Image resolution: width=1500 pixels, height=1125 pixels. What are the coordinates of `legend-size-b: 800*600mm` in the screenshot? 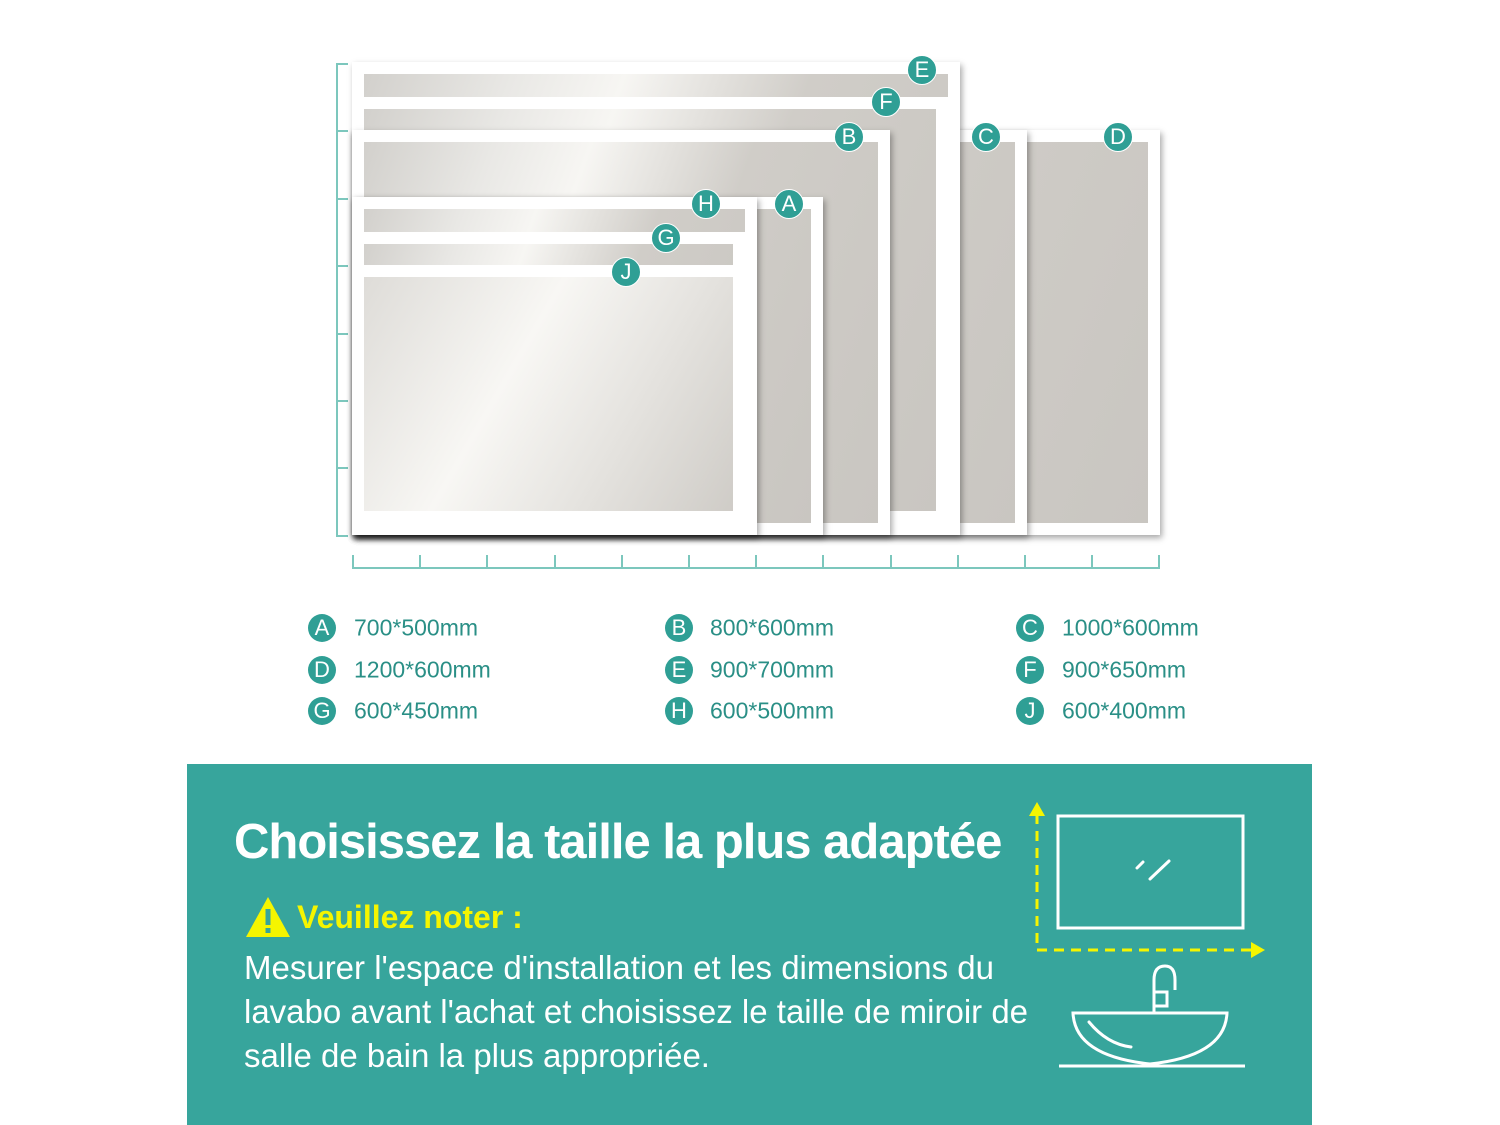 It's located at (772, 627).